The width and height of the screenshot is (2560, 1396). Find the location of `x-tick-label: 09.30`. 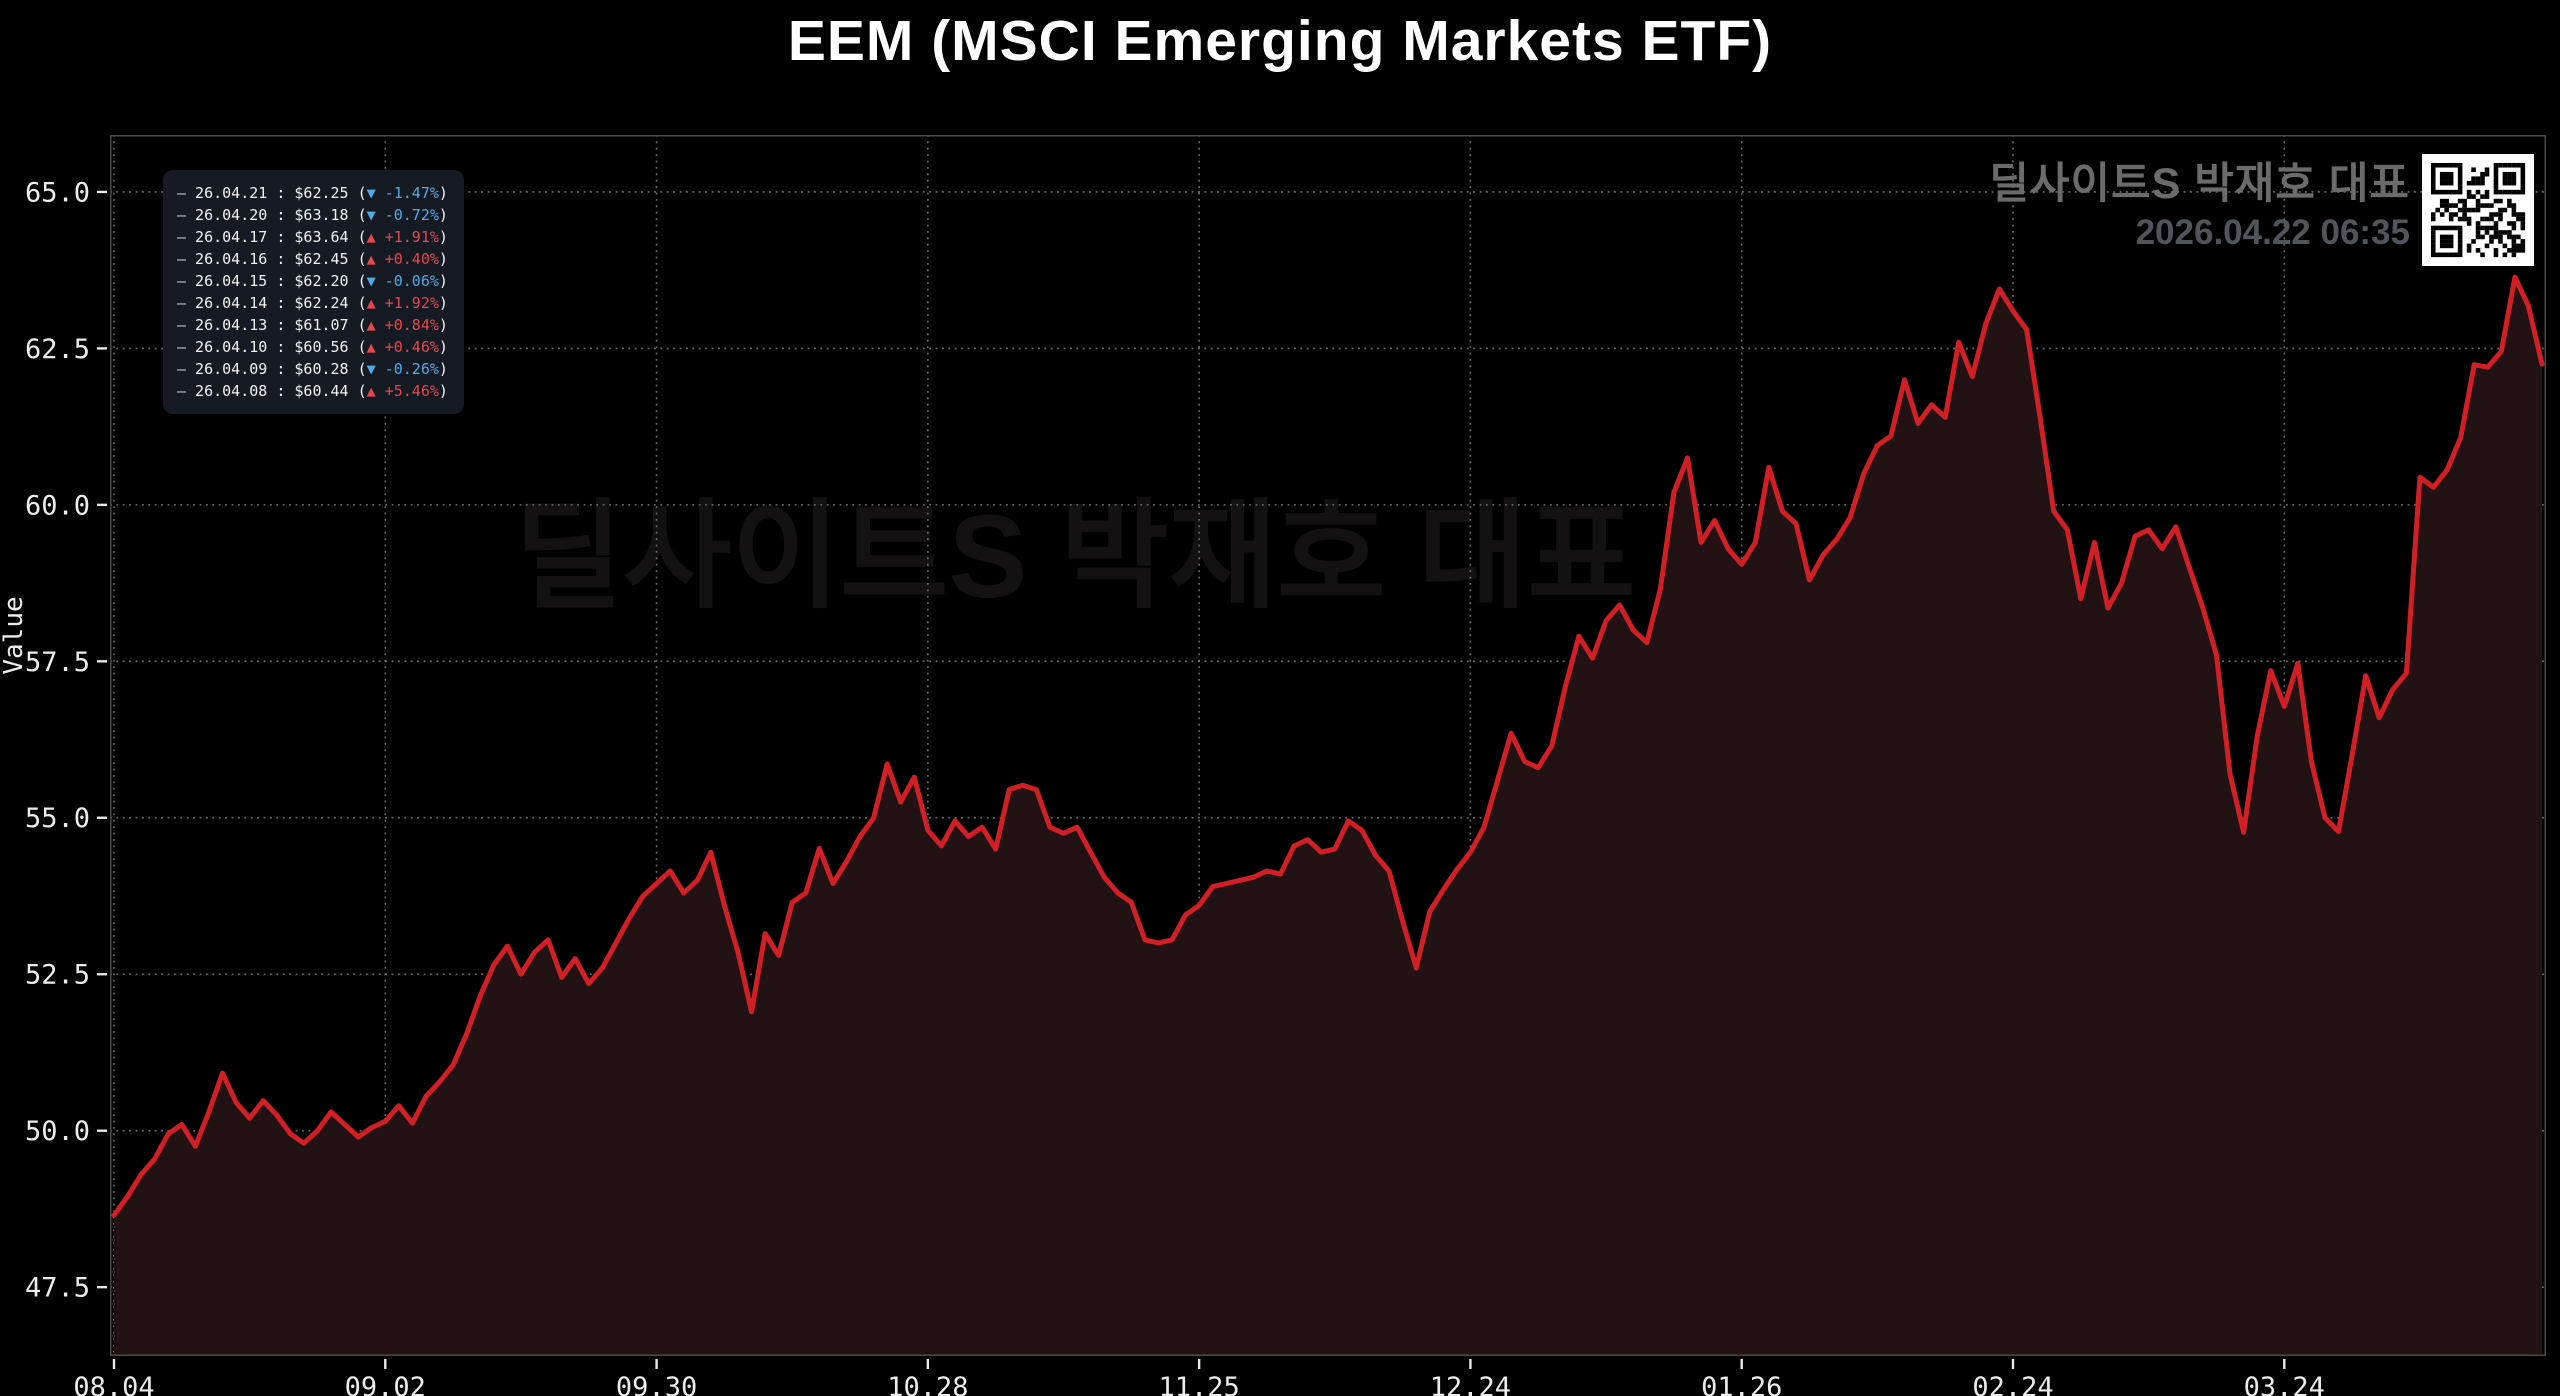

x-tick-label: 09.30 is located at coordinates (656, 1384).